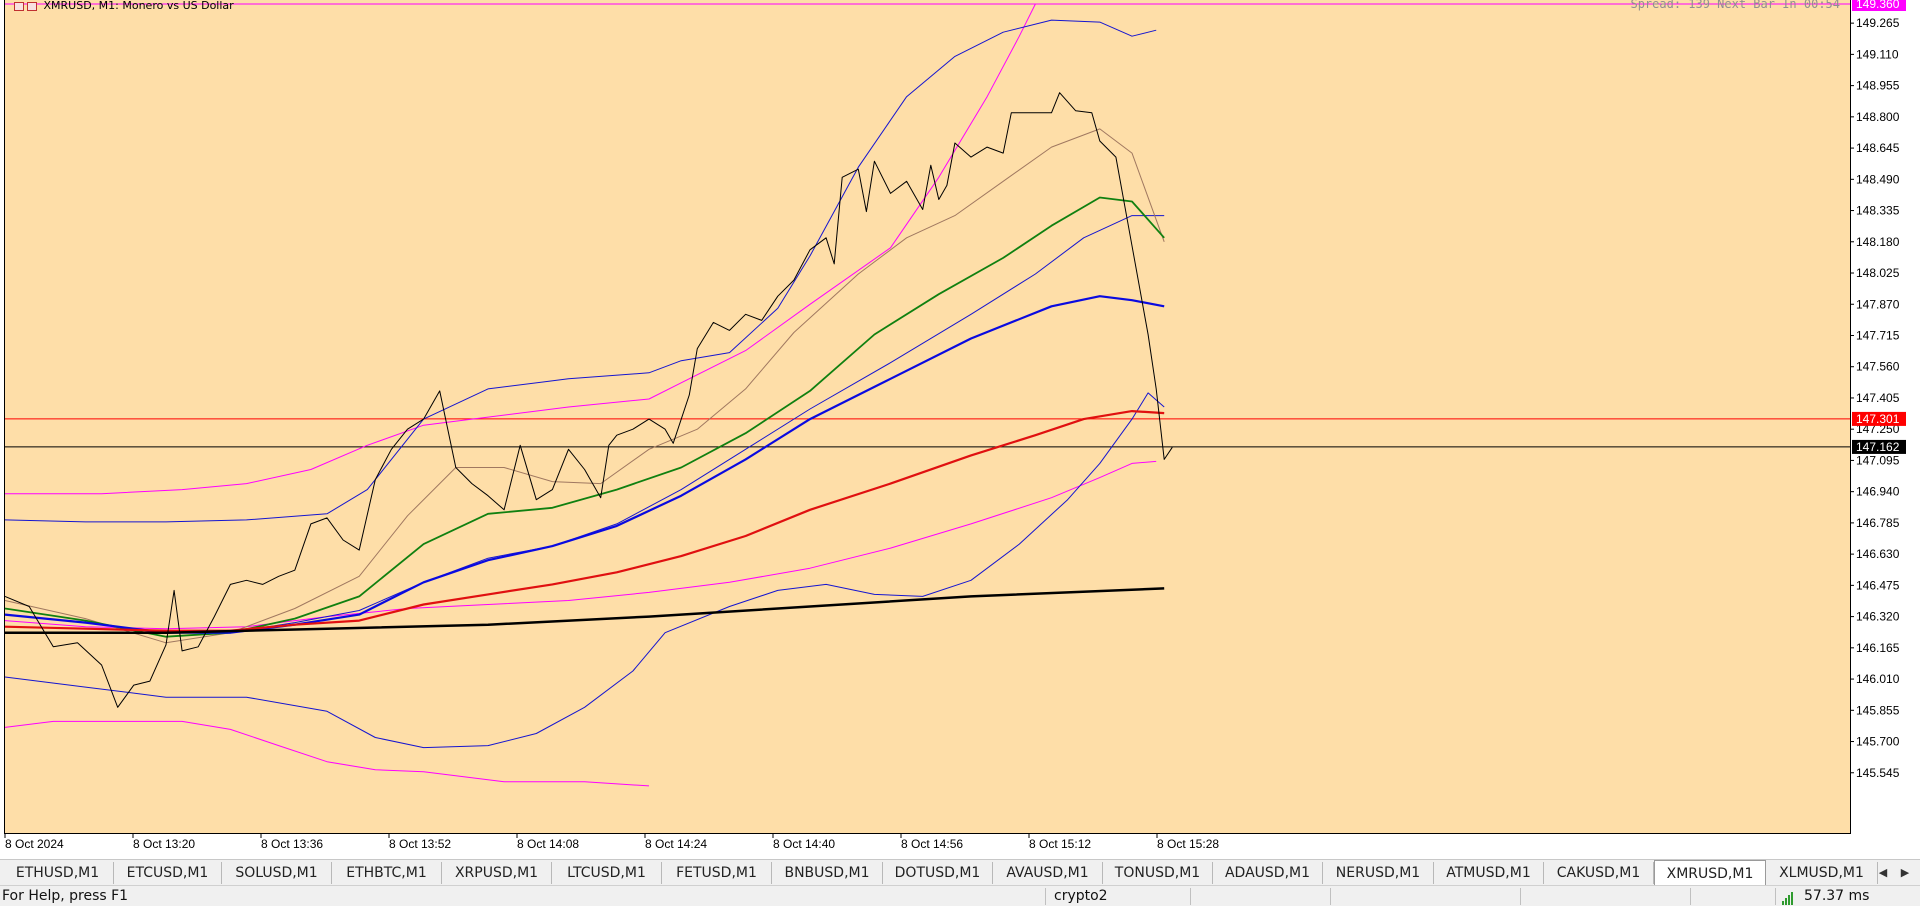  I want to click on tab-ethbtc-m1: ETHBTC,M1, so click(387, 873).